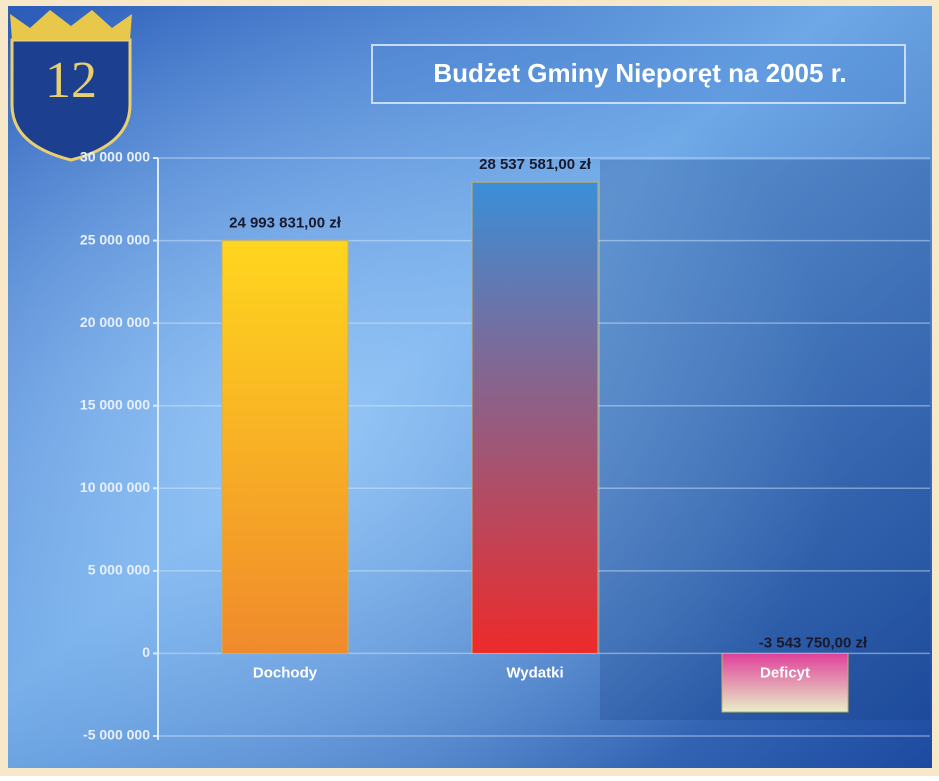 This screenshot has height=781, width=939. I want to click on y-tick-label: 15 000 000, so click(115, 404).